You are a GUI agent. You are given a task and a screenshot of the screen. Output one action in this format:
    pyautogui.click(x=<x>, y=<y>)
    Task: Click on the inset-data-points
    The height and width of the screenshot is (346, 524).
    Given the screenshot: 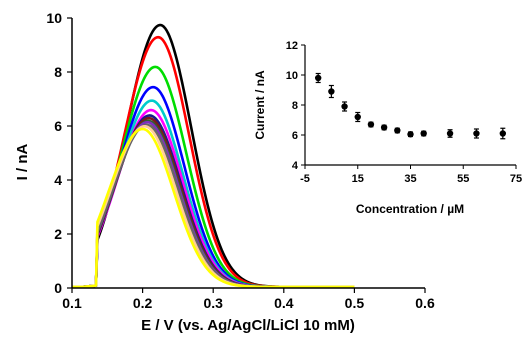 What is the action you would take?
    pyautogui.click(x=410, y=106)
    